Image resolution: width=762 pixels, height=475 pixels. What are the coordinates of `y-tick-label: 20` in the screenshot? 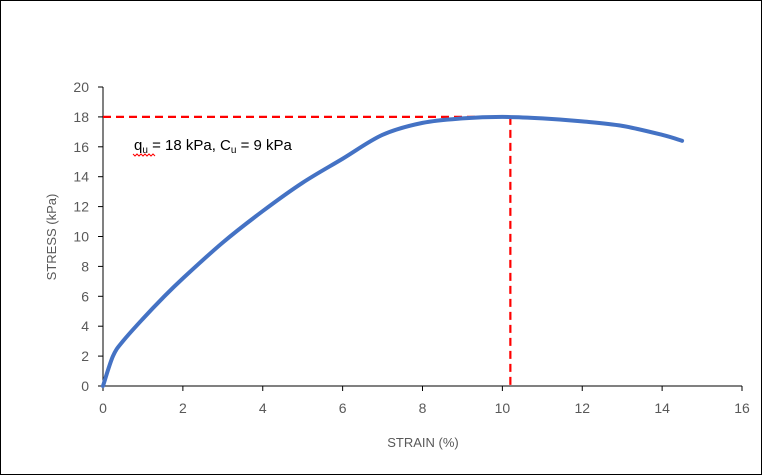 It's located at (81, 87).